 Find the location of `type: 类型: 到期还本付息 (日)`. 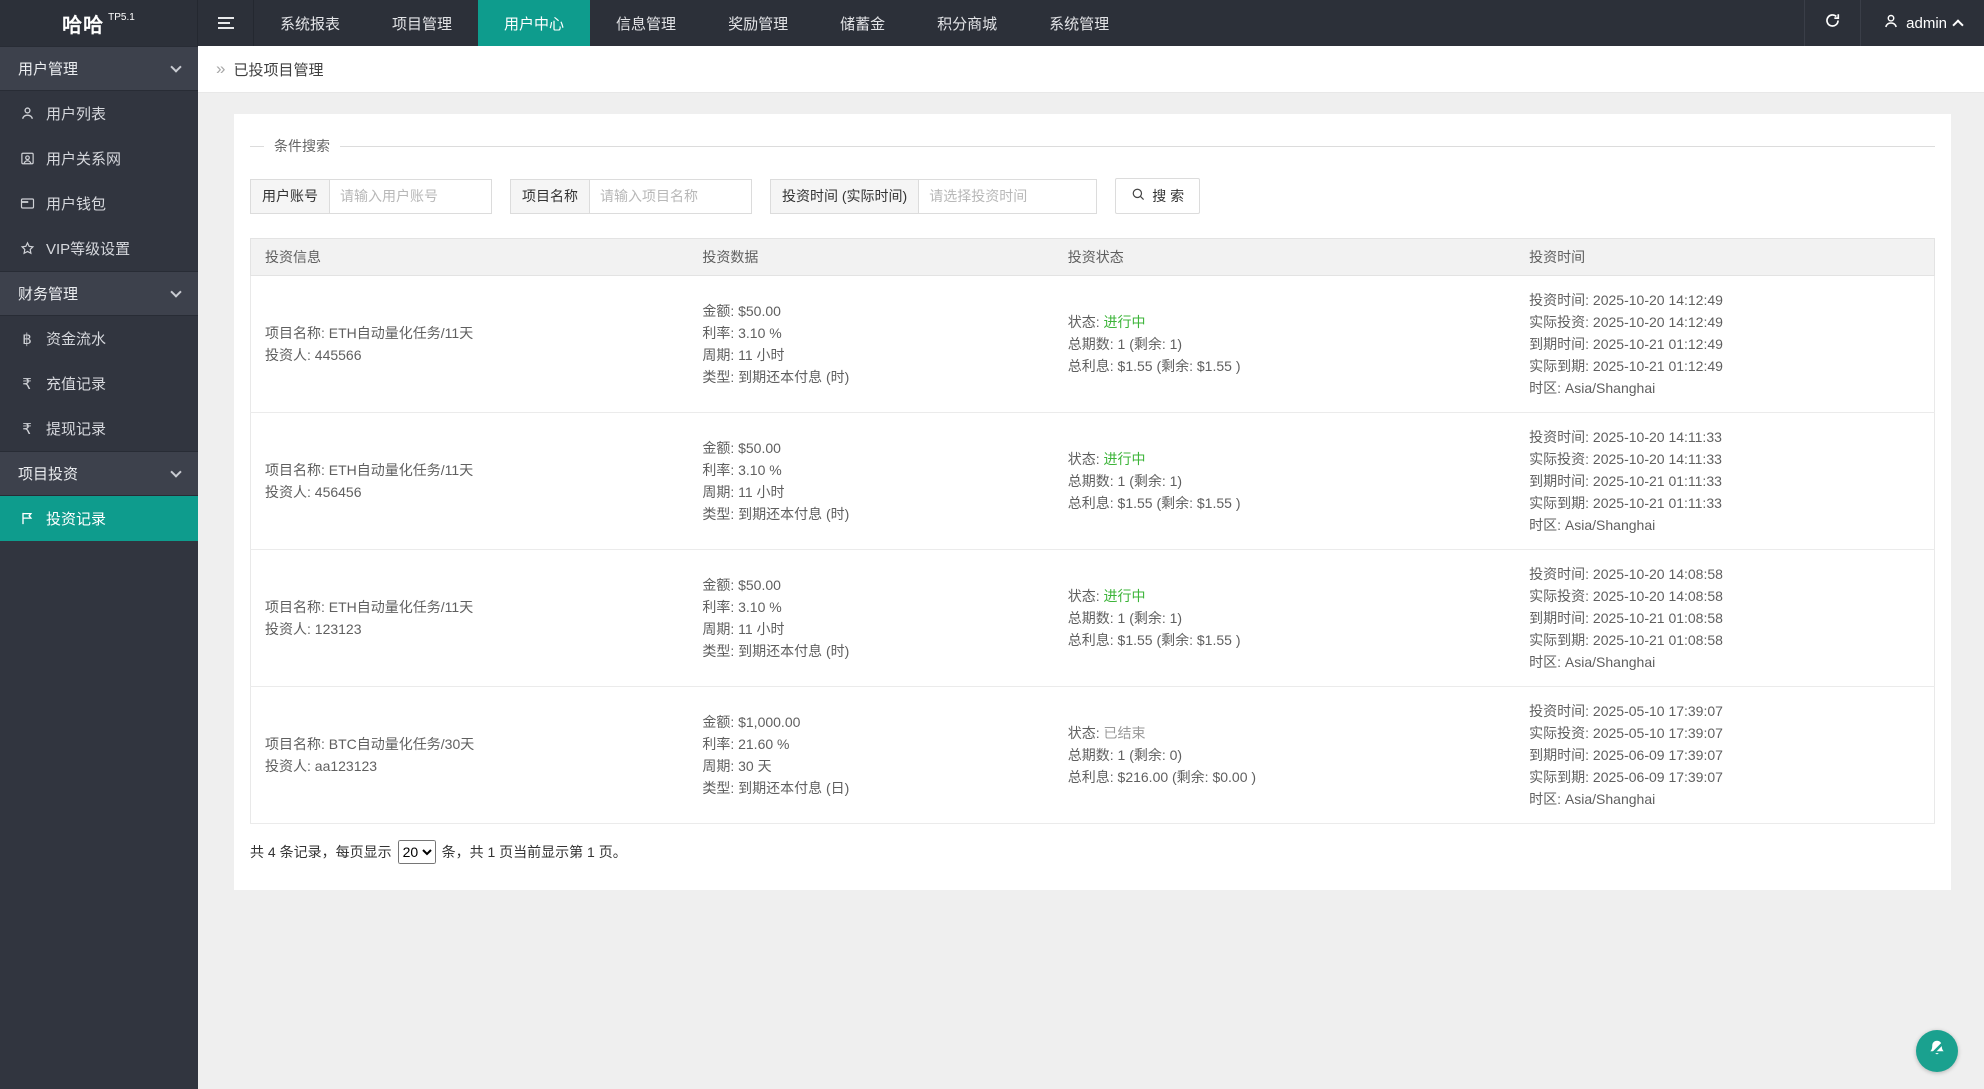

type: 类型: 到期还本付息 (日) is located at coordinates (776, 788).